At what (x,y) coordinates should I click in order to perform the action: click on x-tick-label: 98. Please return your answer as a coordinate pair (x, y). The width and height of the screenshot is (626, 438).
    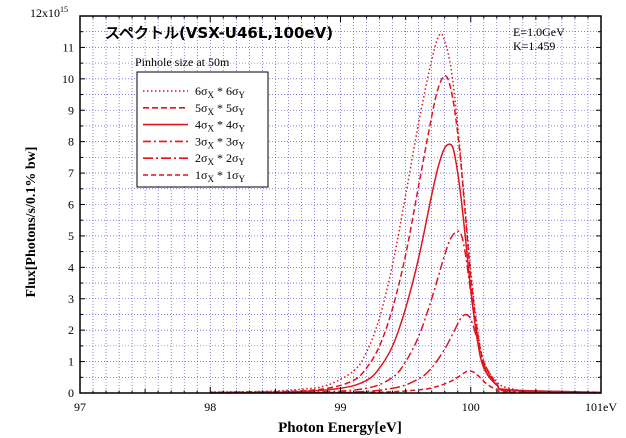
    Looking at the image, I should click on (210, 407).